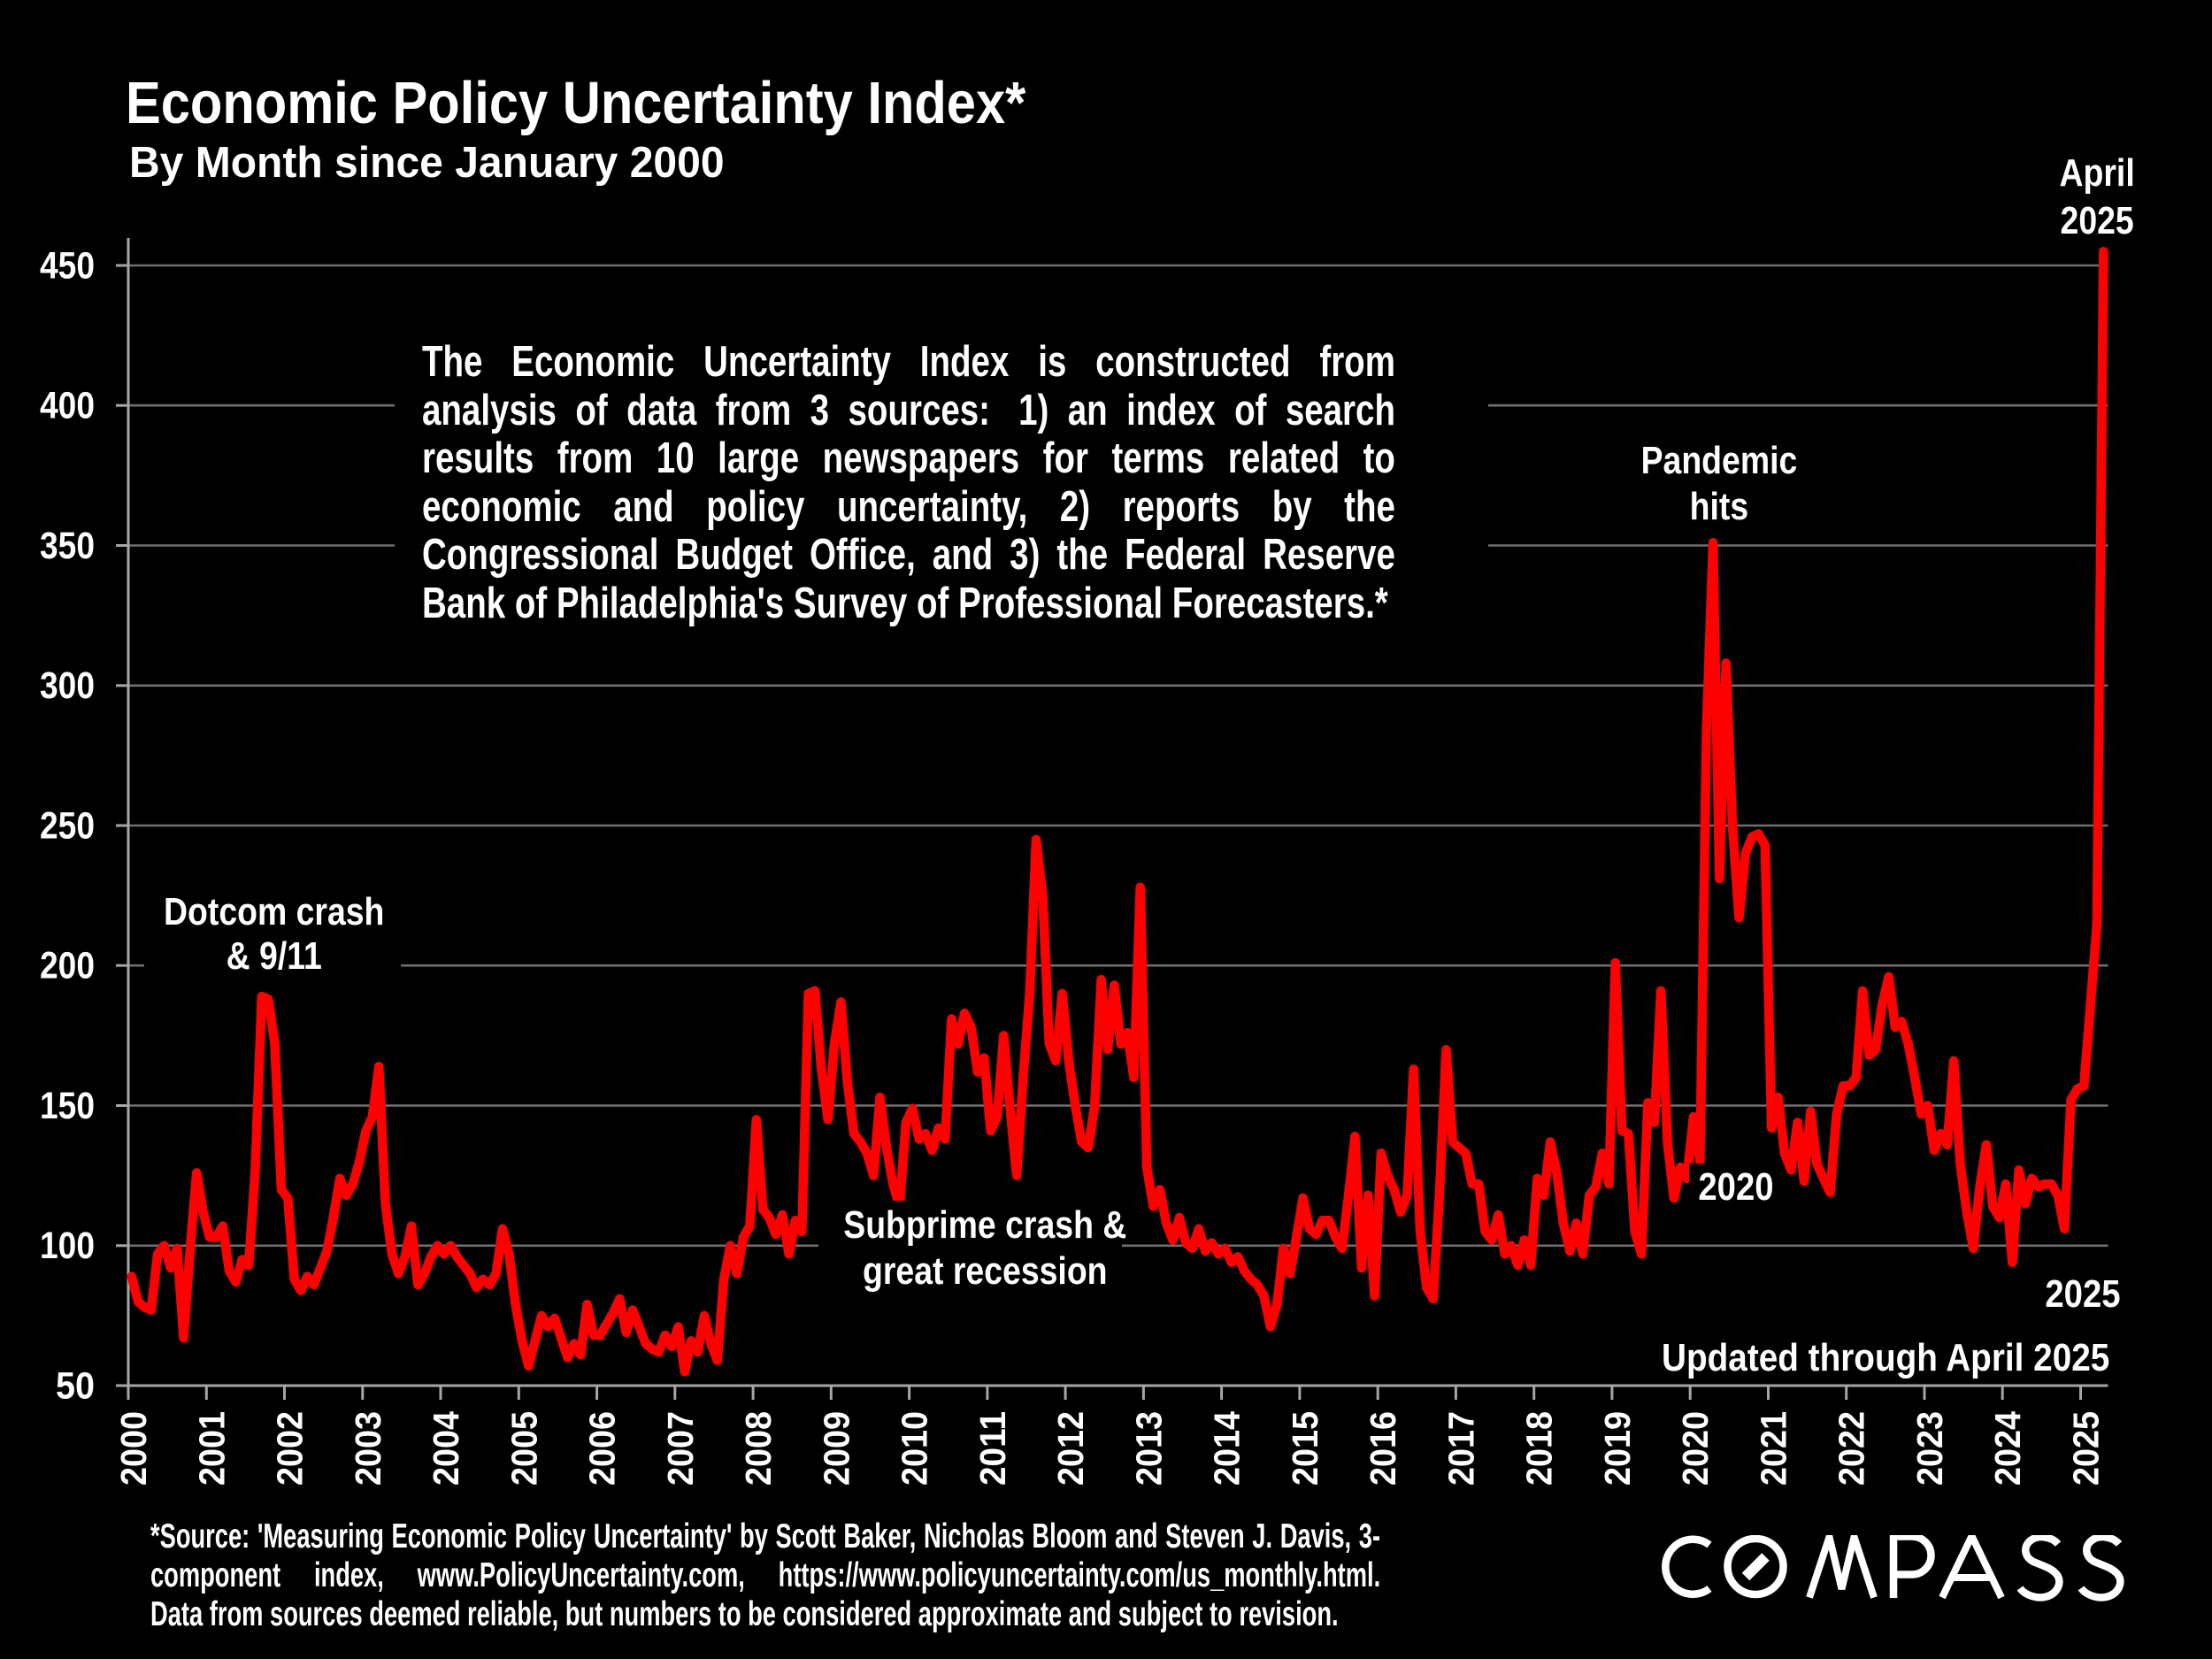 This screenshot has width=2212, height=1659. I want to click on svg-text: 250, so click(67, 826).